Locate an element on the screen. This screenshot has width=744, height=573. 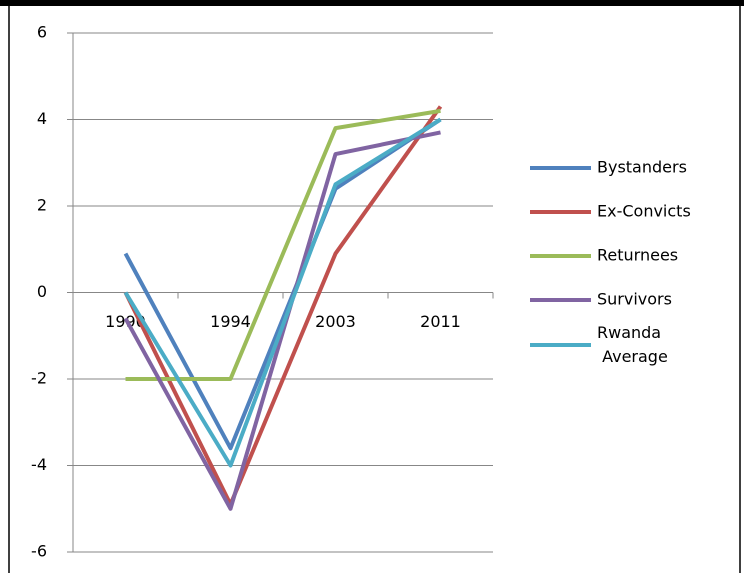
y-tick-label: -4 is located at coordinates (39, 464).